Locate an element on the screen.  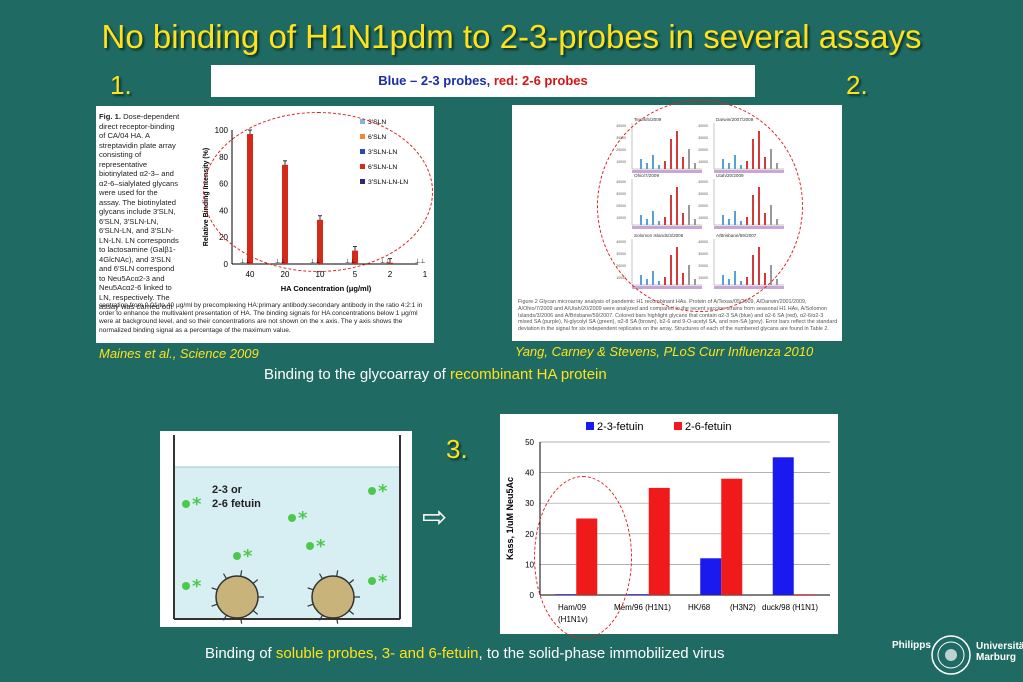
chart-ylabel: Kass, 1/uM Neu5Ac is located at coordinates (510, 518).